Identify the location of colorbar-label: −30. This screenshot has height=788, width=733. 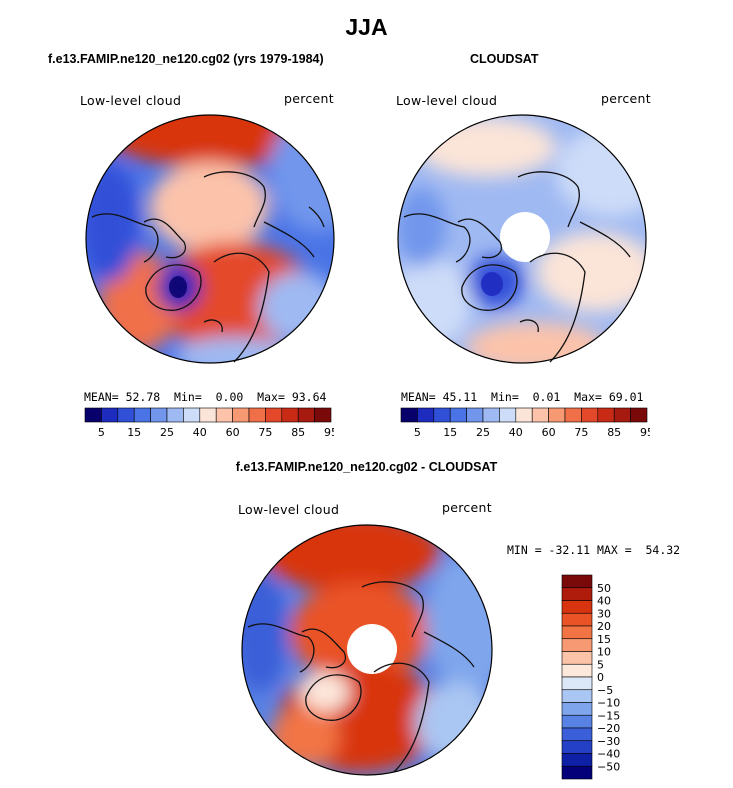
(608, 741).